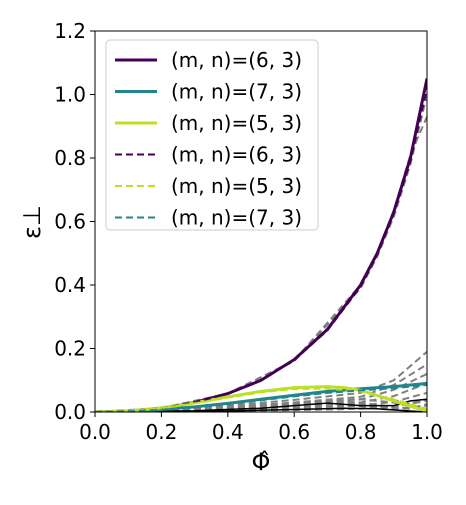 Image resolution: width=466 pixels, height=505 pixels. Describe the element at coordinates (70, 31) in the screenshot. I see `y-tick-label: 1.2` at that location.